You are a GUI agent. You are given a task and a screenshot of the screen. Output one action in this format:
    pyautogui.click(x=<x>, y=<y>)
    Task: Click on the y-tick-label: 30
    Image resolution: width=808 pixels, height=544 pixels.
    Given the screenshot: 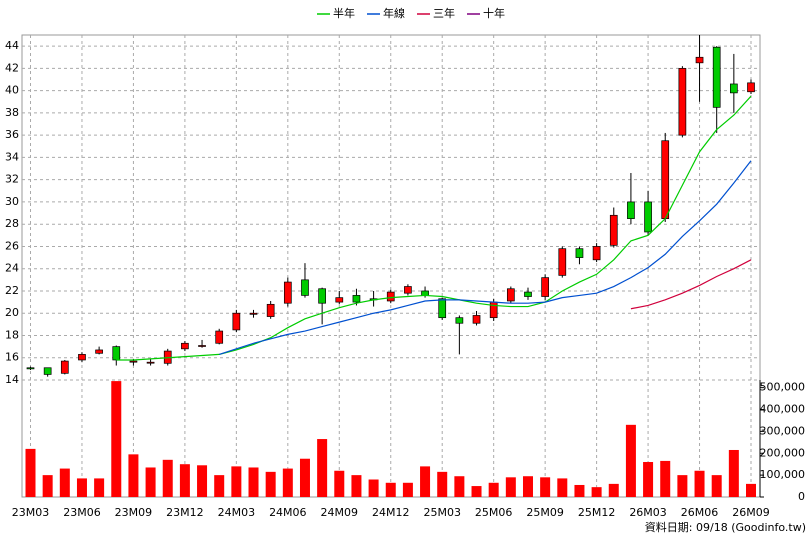 What is the action you would take?
    pyautogui.click(x=12, y=201)
    